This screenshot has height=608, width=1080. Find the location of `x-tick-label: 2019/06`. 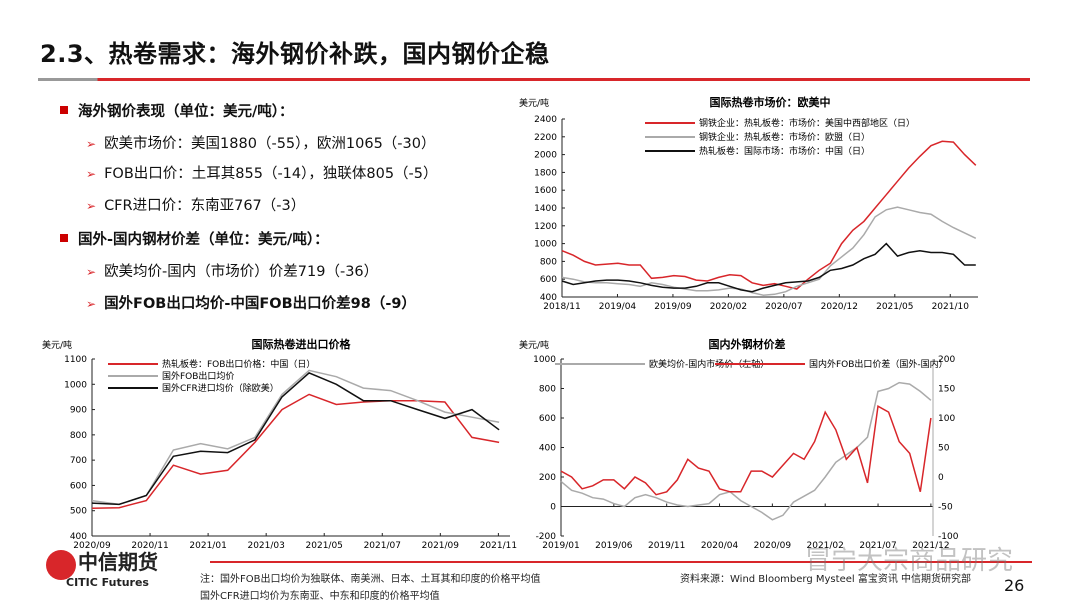

x-tick-label: 2019/06 is located at coordinates (614, 546).